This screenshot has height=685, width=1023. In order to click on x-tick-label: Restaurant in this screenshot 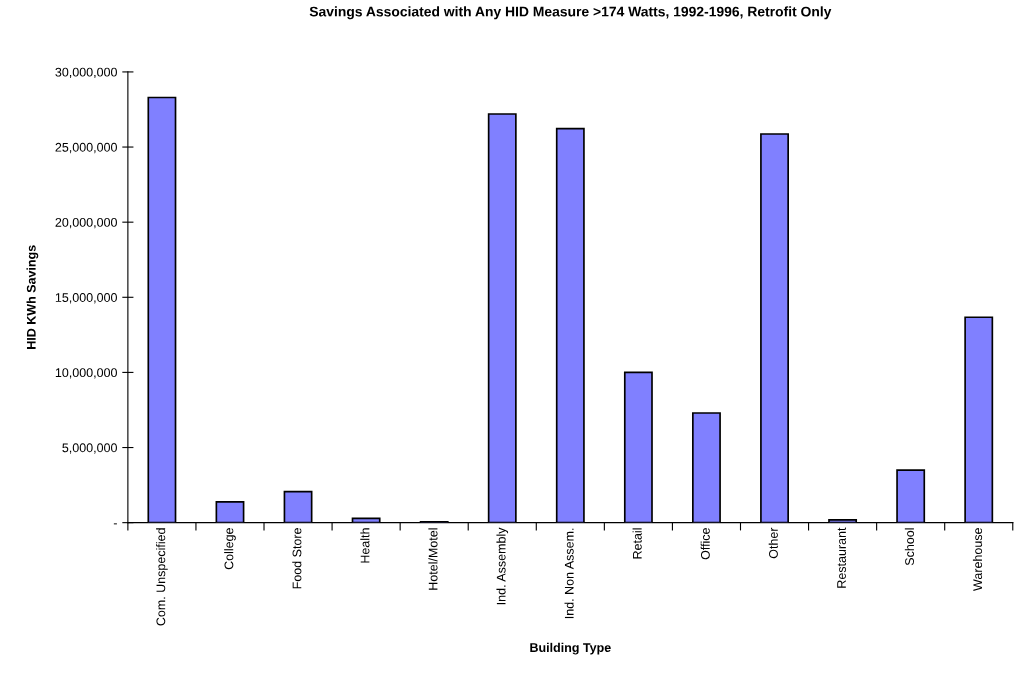, I will do `click(841, 557)`.